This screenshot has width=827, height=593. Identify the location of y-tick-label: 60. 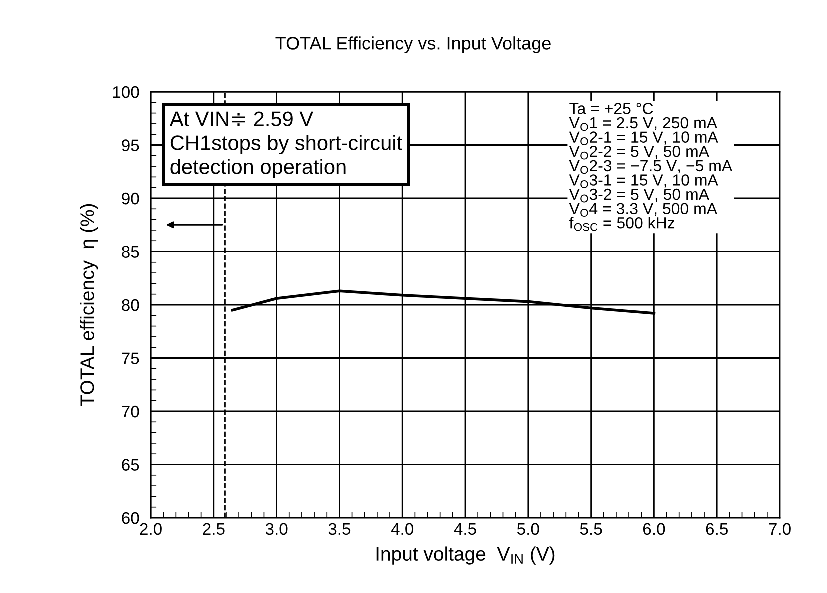
(131, 518).